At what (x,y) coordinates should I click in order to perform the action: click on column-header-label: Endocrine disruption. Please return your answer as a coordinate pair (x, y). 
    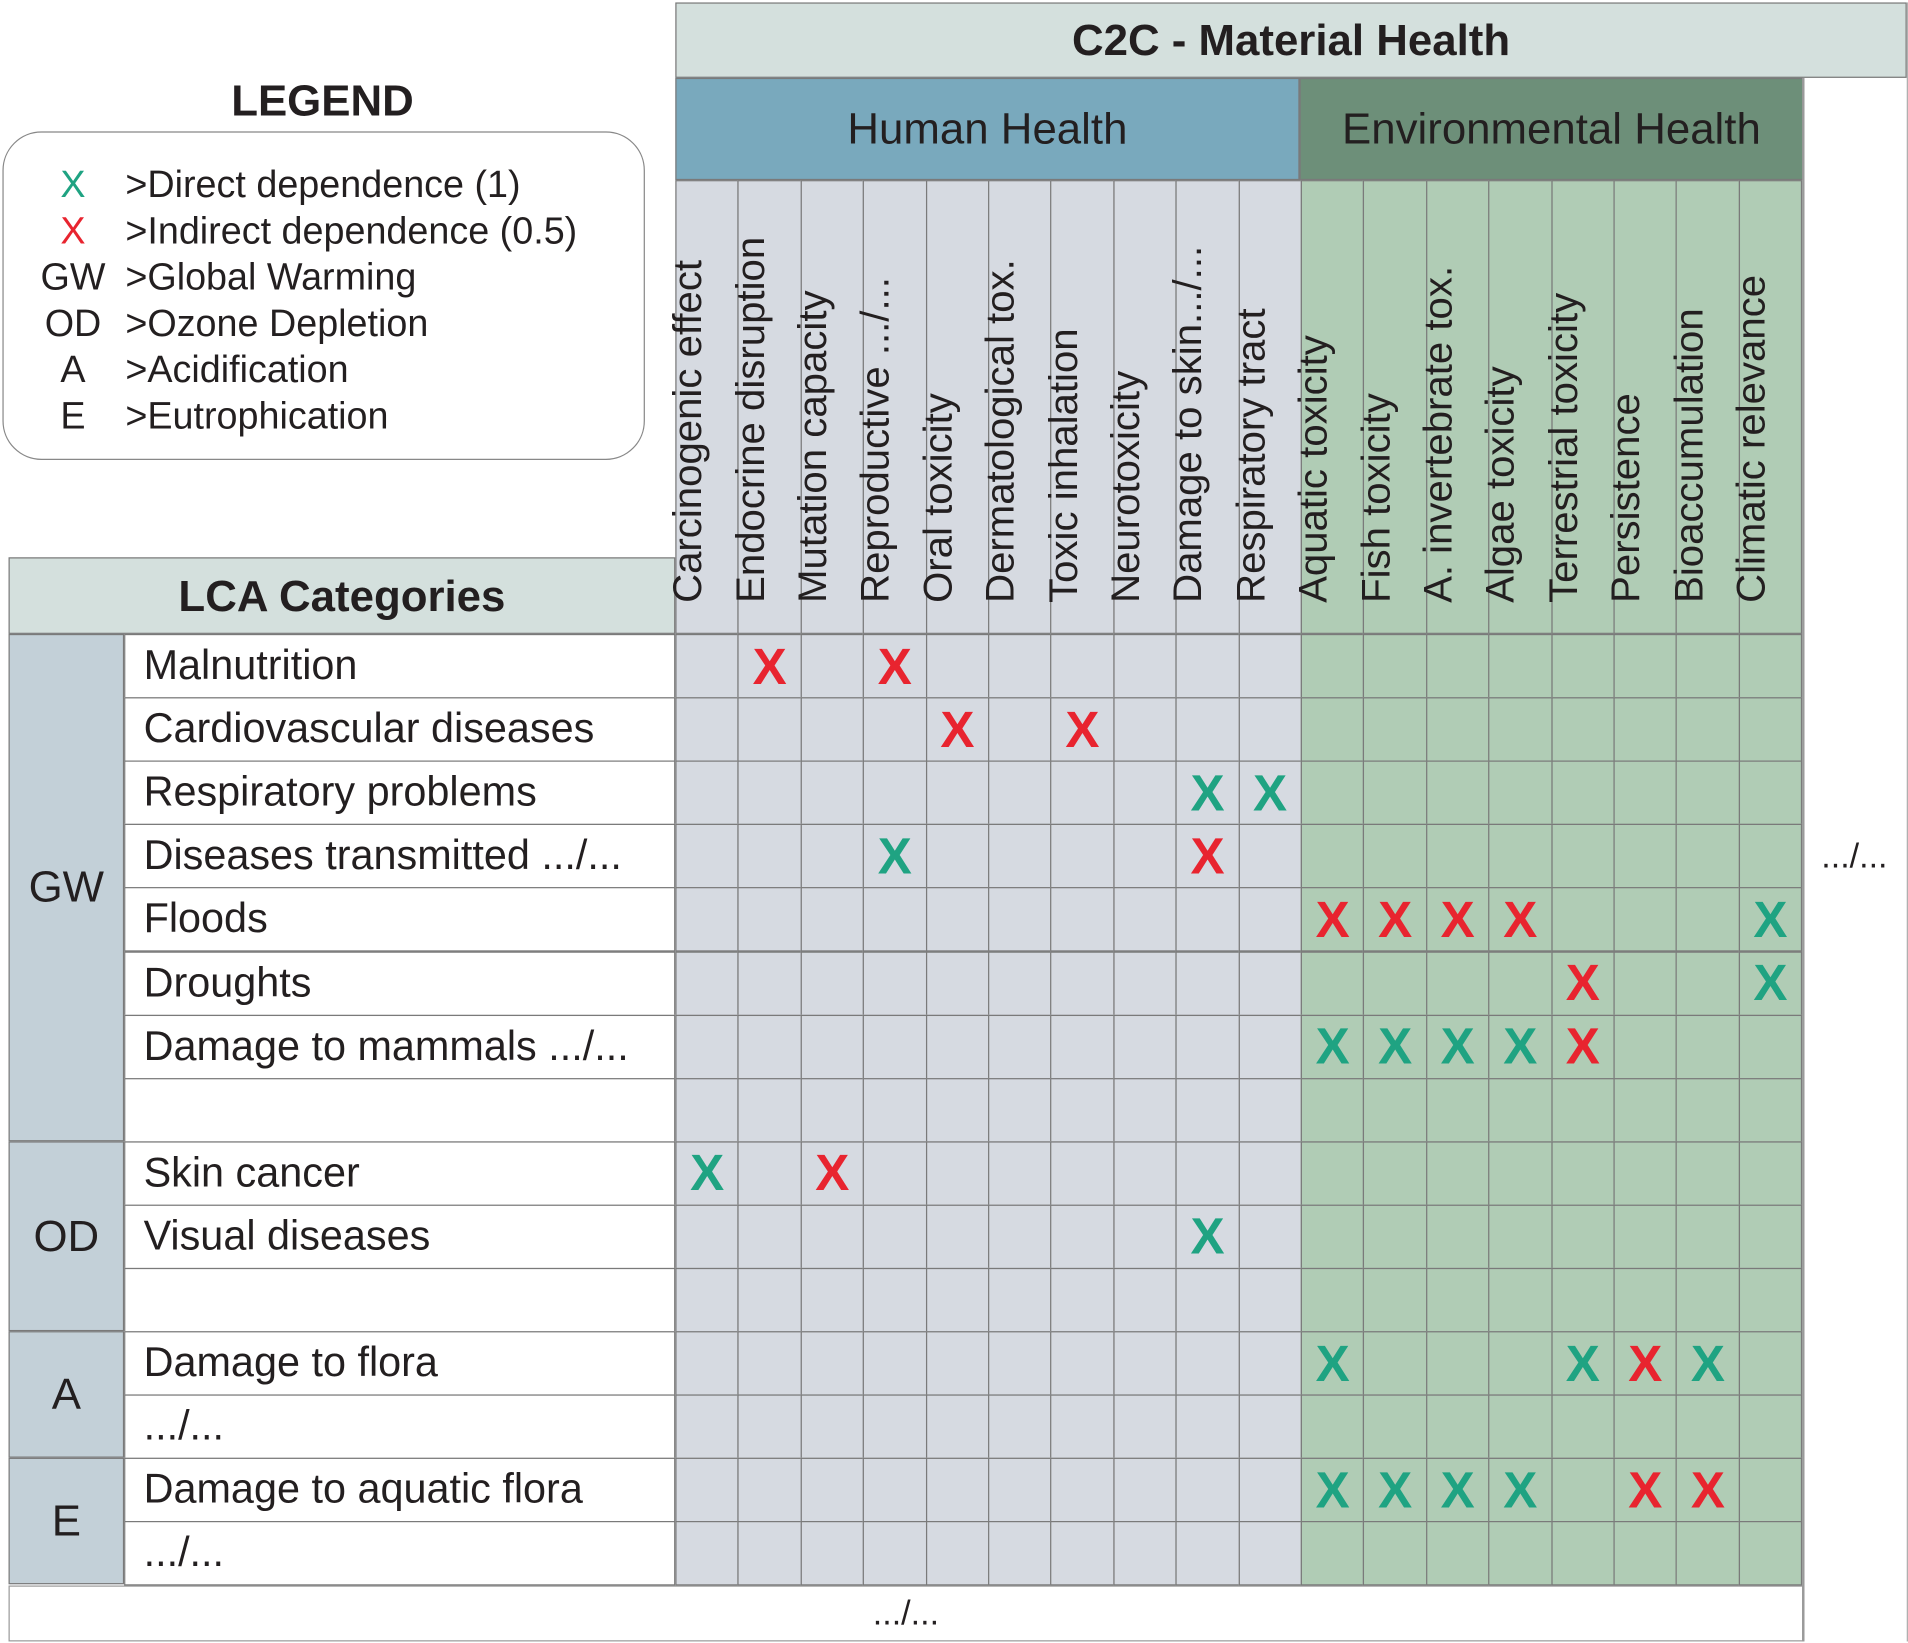
    Looking at the image, I should click on (750, 419).